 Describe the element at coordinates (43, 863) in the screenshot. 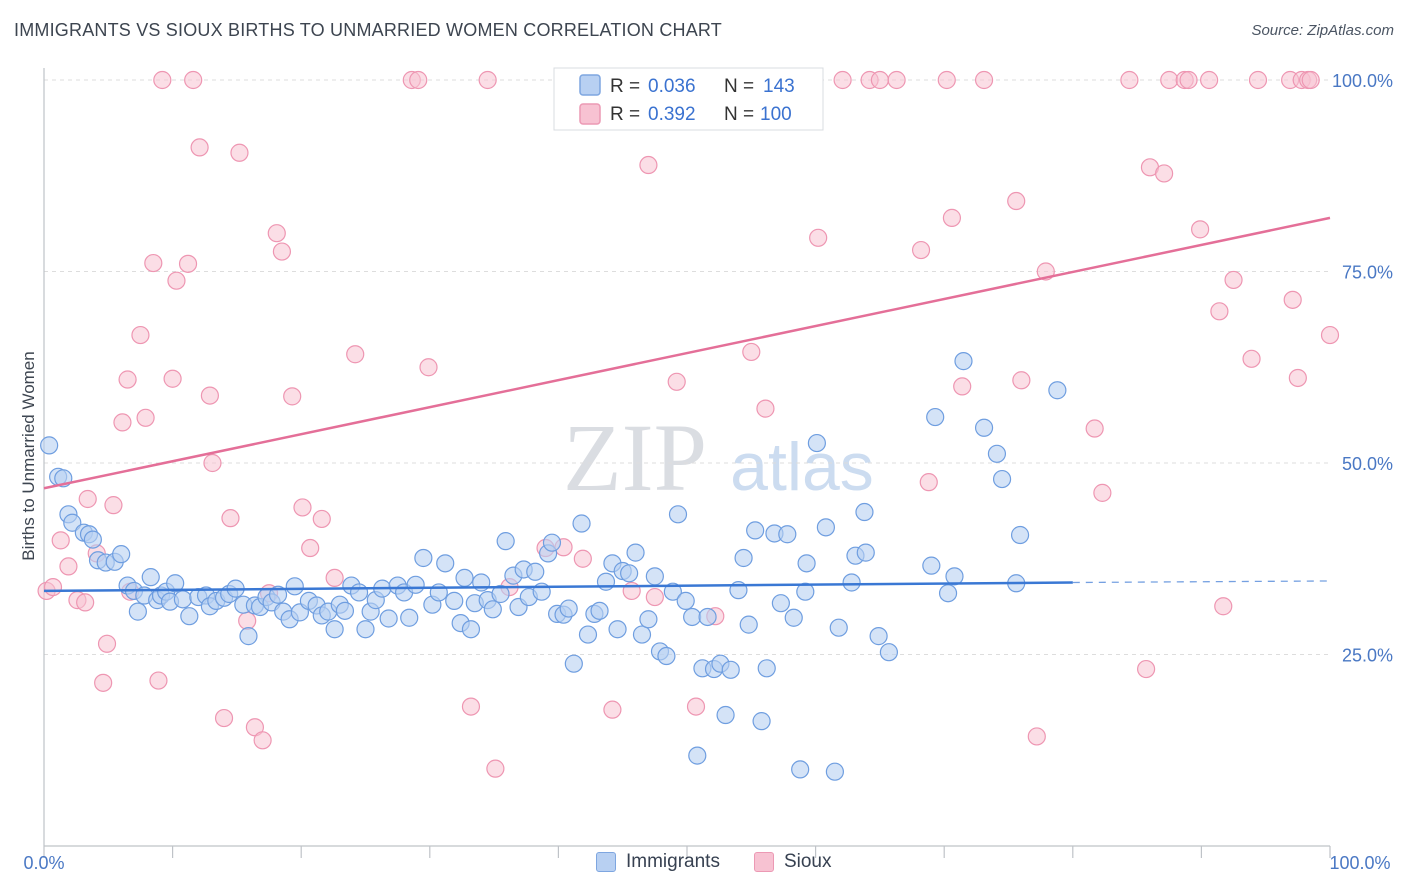

I see `x-tick-label-min: 0.0%` at that location.